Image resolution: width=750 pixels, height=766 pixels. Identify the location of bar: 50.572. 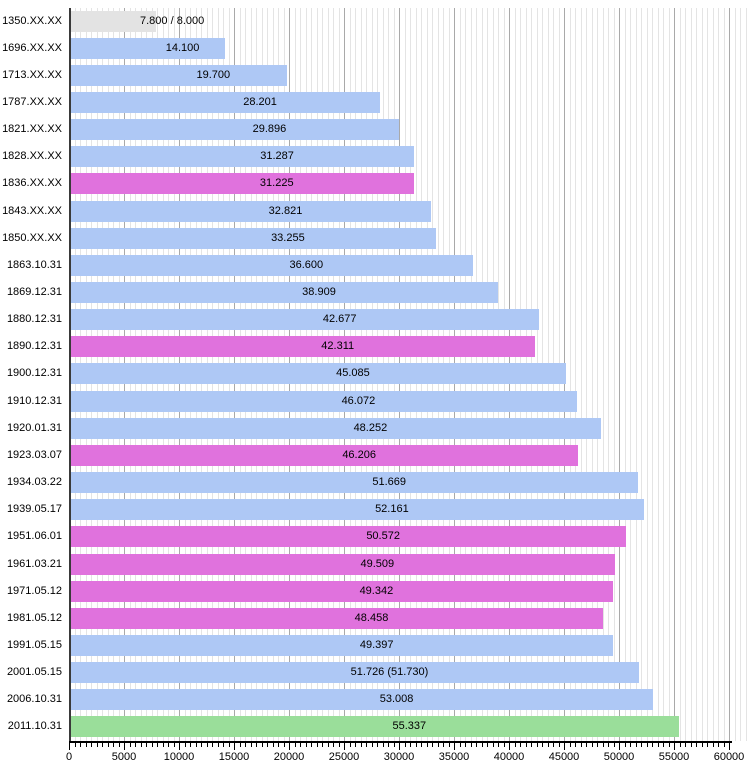
(348, 537).